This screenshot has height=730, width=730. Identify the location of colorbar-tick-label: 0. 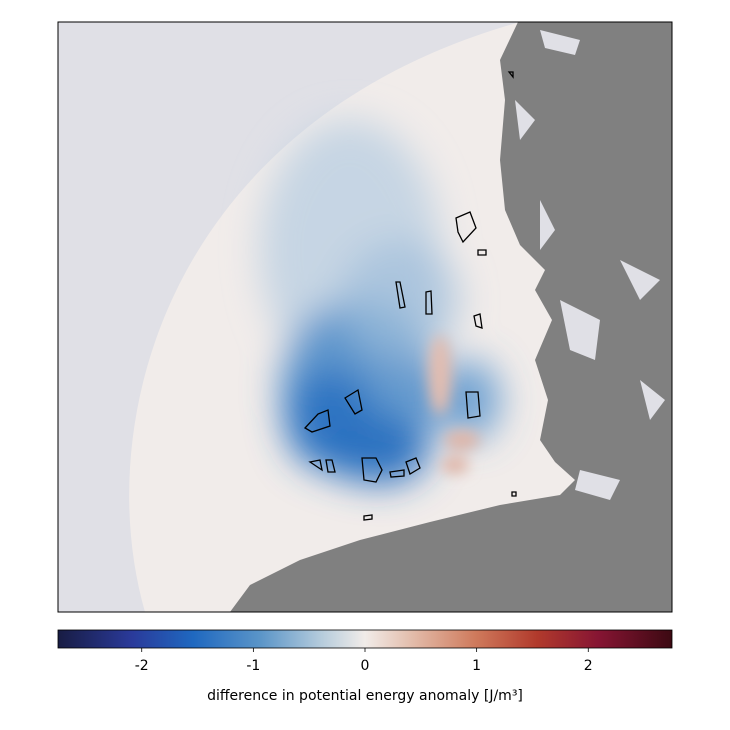
(365, 666).